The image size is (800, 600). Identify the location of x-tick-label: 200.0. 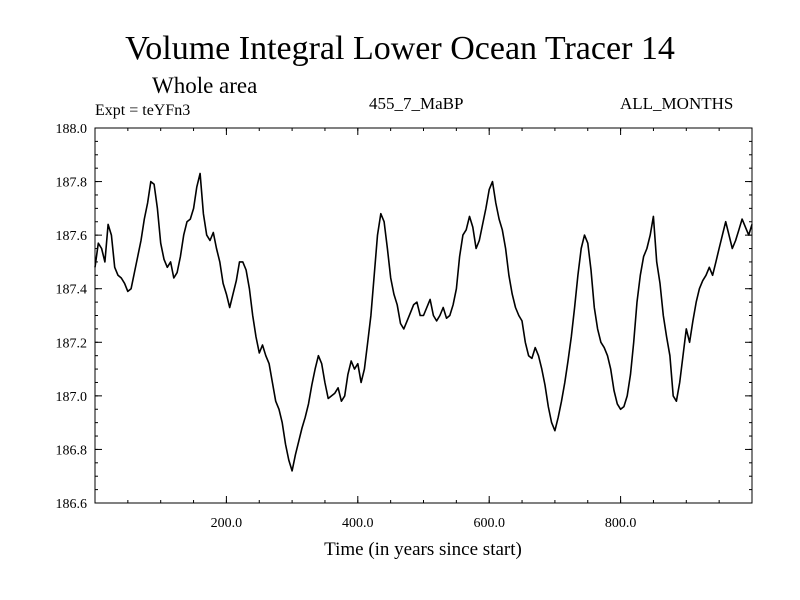
(227, 523).